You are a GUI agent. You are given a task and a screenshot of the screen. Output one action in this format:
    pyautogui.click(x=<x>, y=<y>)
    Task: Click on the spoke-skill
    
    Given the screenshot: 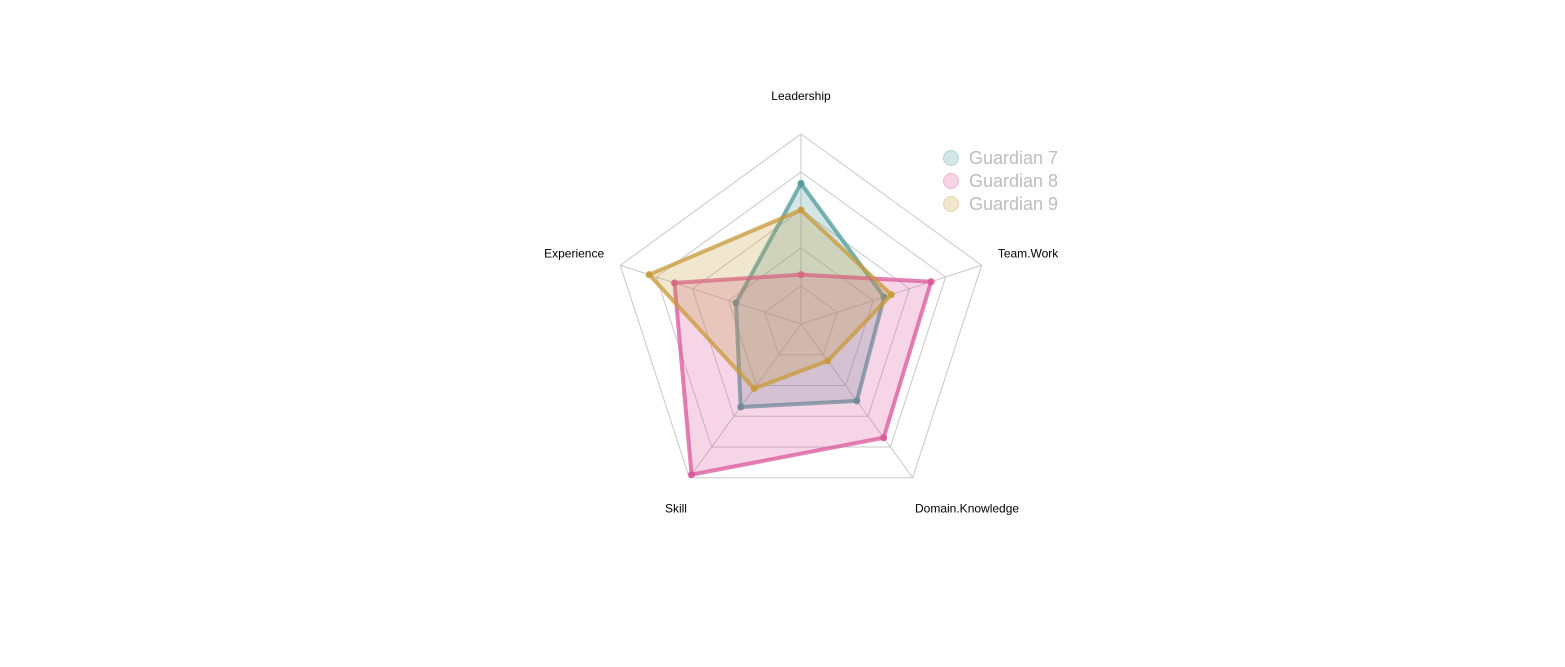 What is the action you would take?
    pyautogui.click(x=745, y=401)
    